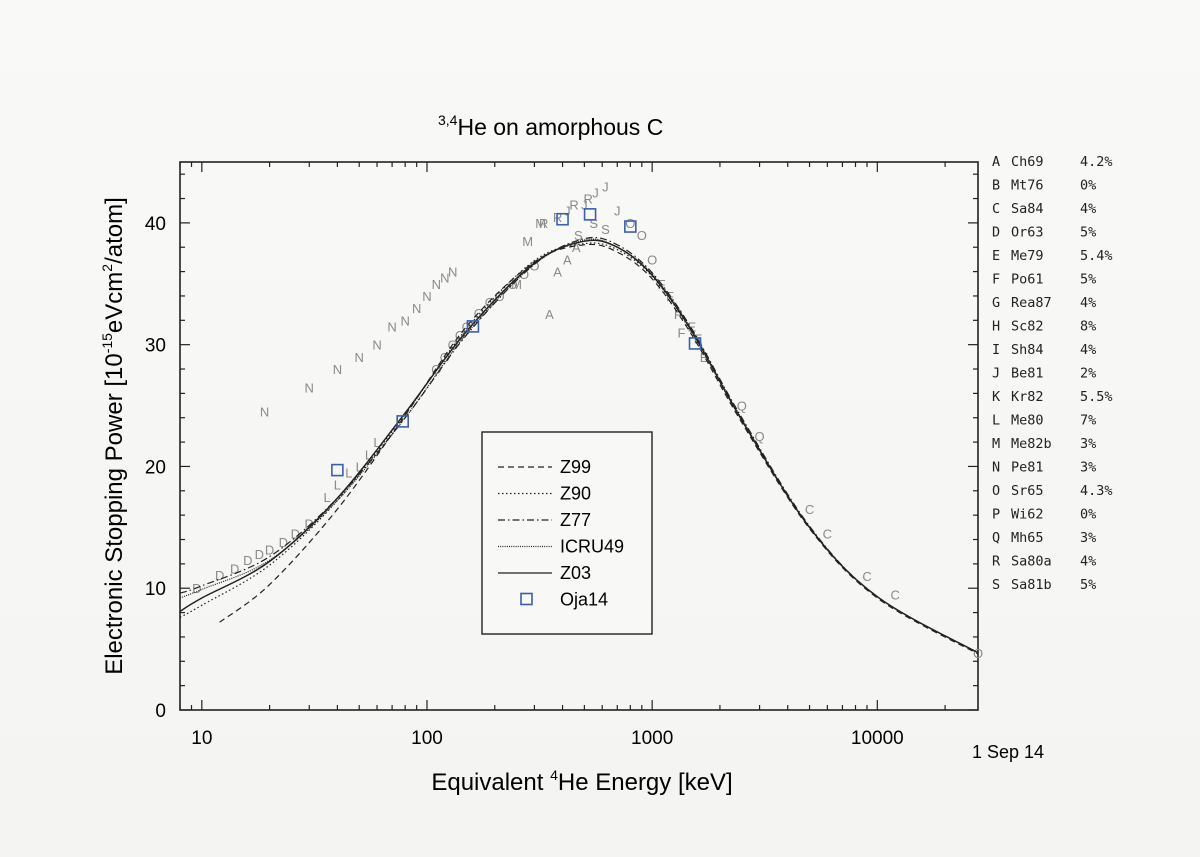 This screenshot has width=1200, height=857. Describe the element at coordinates (1052, 162) in the screenshot. I see `reference-row: A Ch69 4.2%` at that location.